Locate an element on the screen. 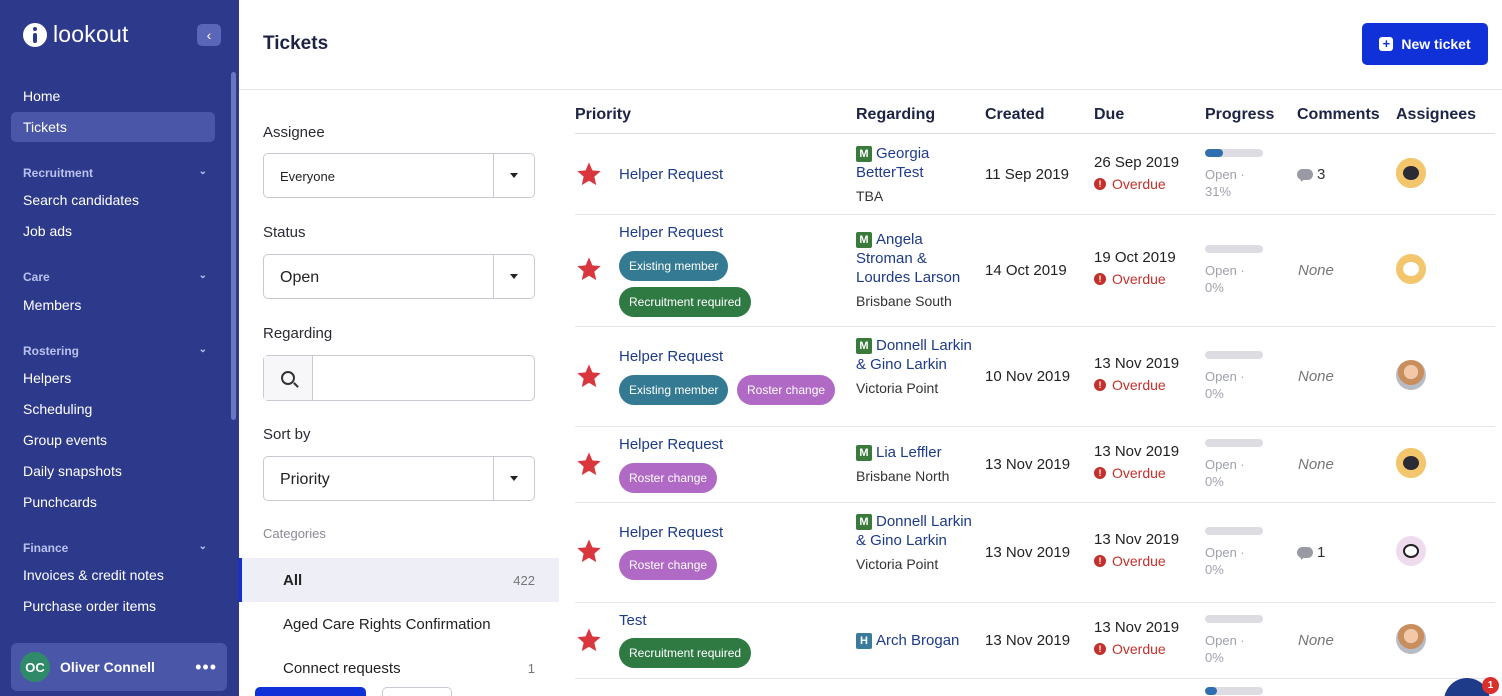 This screenshot has width=1502, height=696. progress-cell is located at coordinates (1234, 691).